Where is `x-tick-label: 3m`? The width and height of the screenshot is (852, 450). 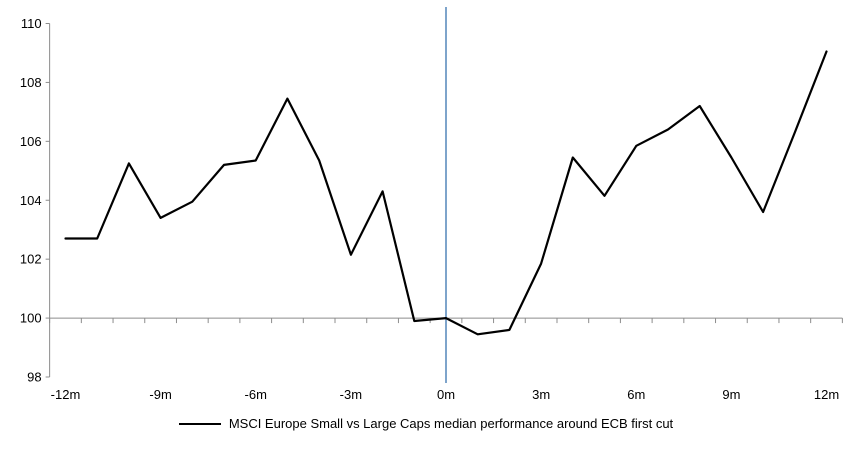
x-tick-label: 3m is located at coordinates (541, 394).